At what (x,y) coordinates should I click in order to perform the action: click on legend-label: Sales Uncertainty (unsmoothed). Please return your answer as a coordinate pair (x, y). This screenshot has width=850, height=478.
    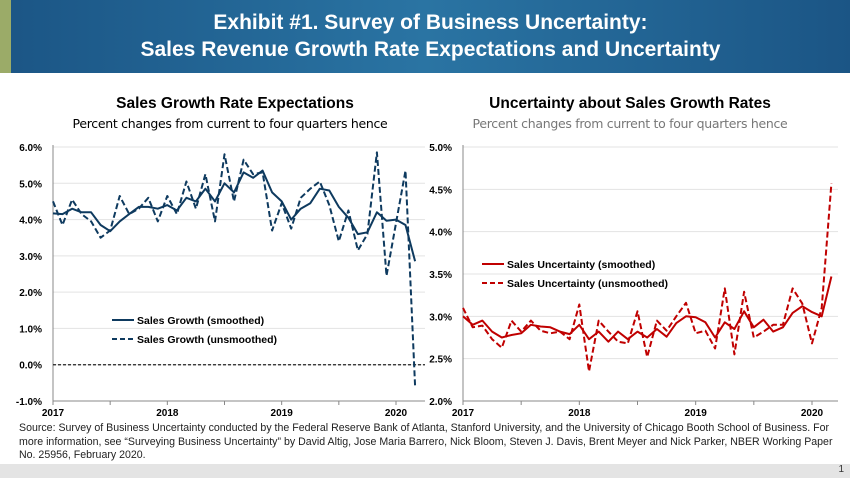
    Looking at the image, I should click on (587, 284).